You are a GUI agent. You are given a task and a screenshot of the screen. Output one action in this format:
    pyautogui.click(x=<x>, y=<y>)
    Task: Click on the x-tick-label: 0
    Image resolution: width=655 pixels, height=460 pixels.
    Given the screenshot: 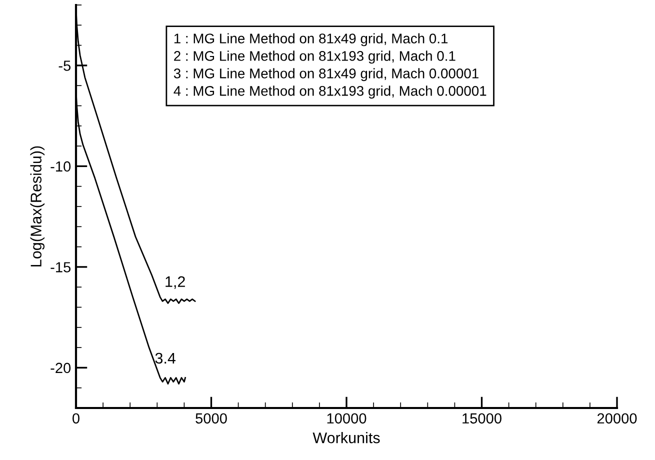 What is the action you would take?
    pyautogui.click(x=76, y=418)
    